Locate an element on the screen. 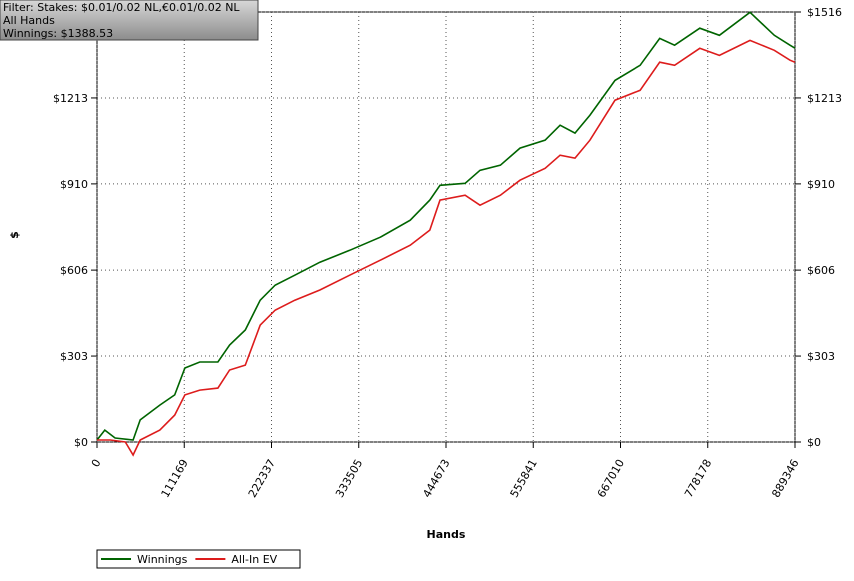 Image resolution: width=854 pixels, height=581 pixels. x-tick-label: 667010 is located at coordinates (611, 478).